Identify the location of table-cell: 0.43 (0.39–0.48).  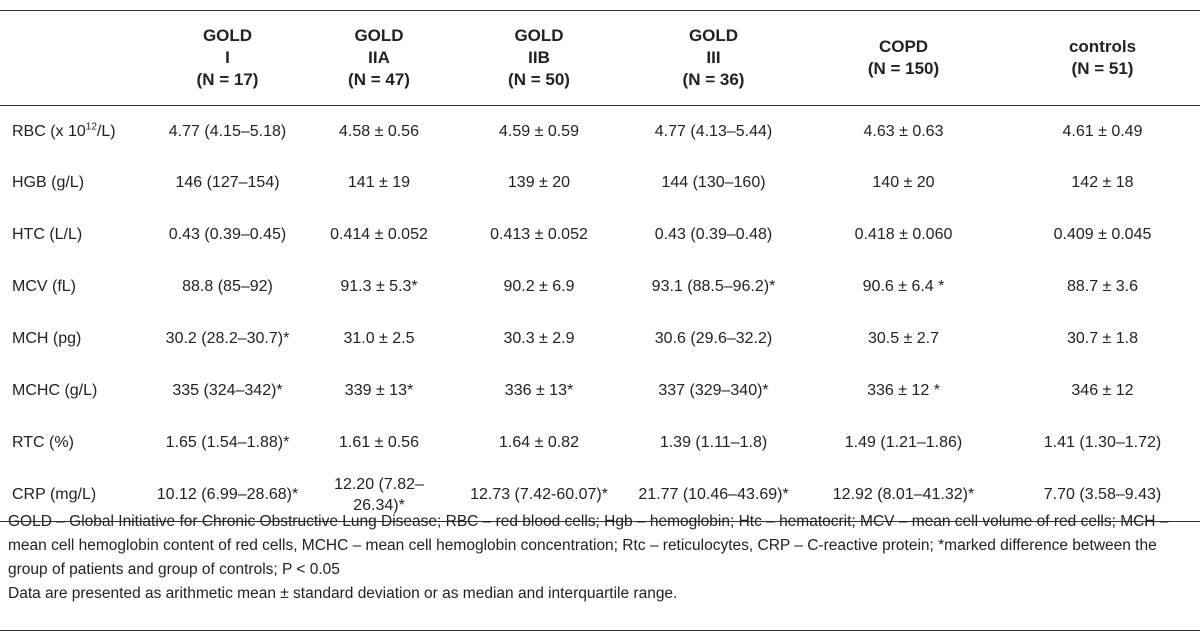
(713, 234).